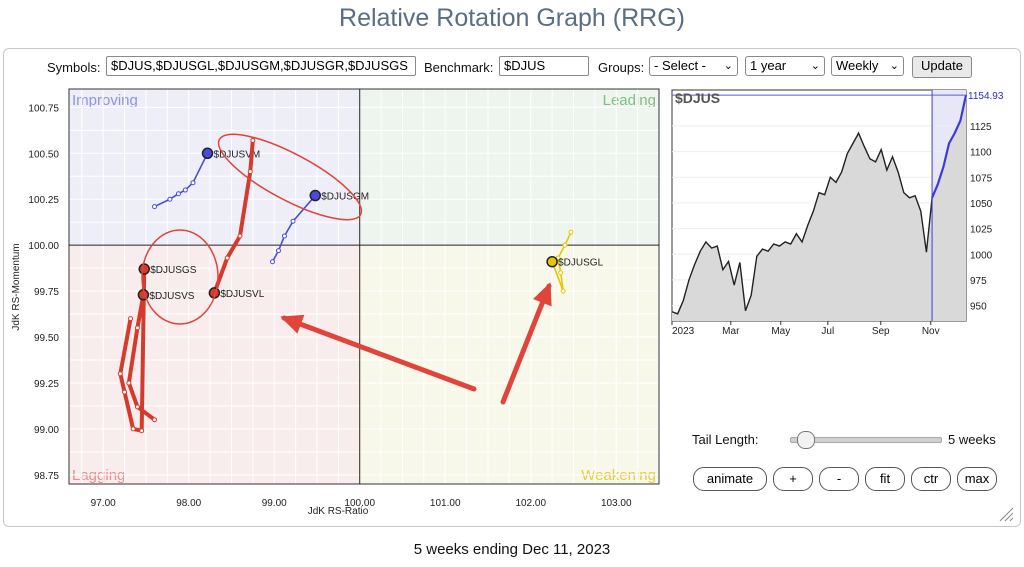 The height and width of the screenshot is (567, 1024). What do you see at coordinates (683, 331) in the screenshot?
I see `price-x-tick: 2023` at bounding box center [683, 331].